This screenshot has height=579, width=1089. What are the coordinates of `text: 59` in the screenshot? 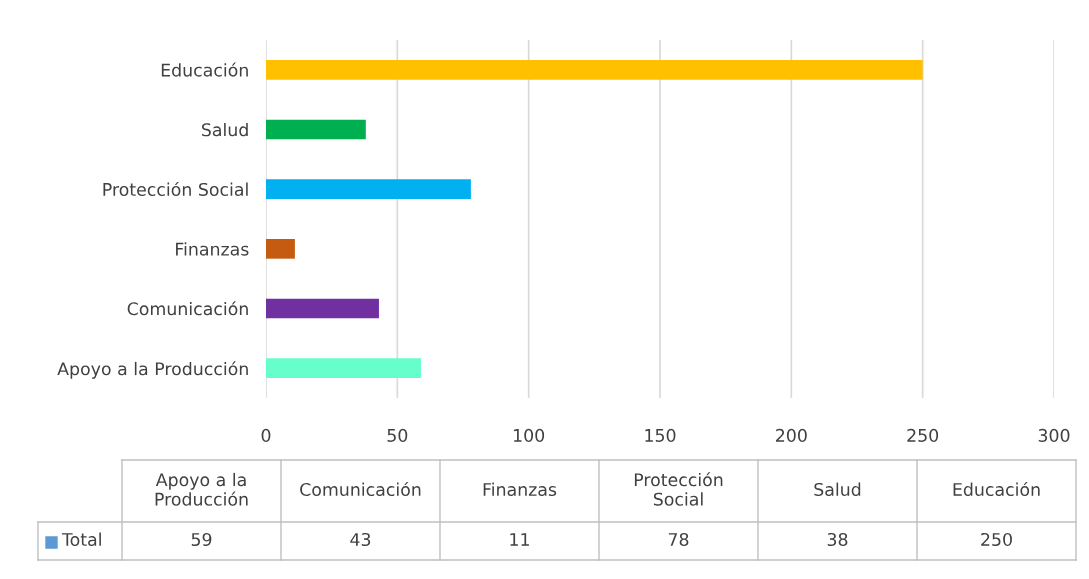 It's located at (201, 539).